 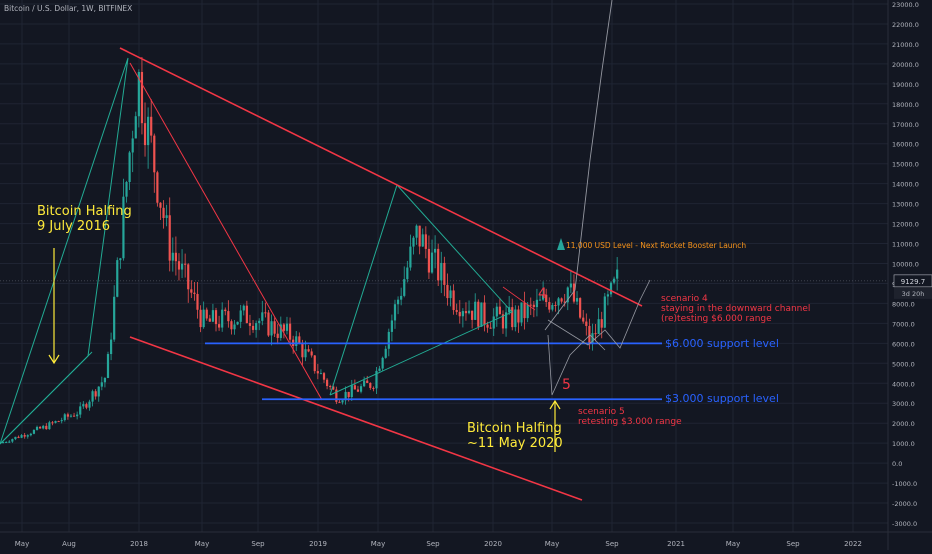 I want to click on scenario-5-label-line-1: retesting $3.000 range, so click(x=630, y=422).